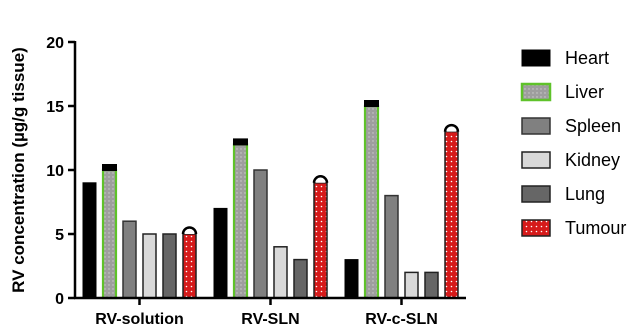  What do you see at coordinates (585, 194) in the screenshot?
I see `legend-label-lung: Lung` at bounding box center [585, 194].